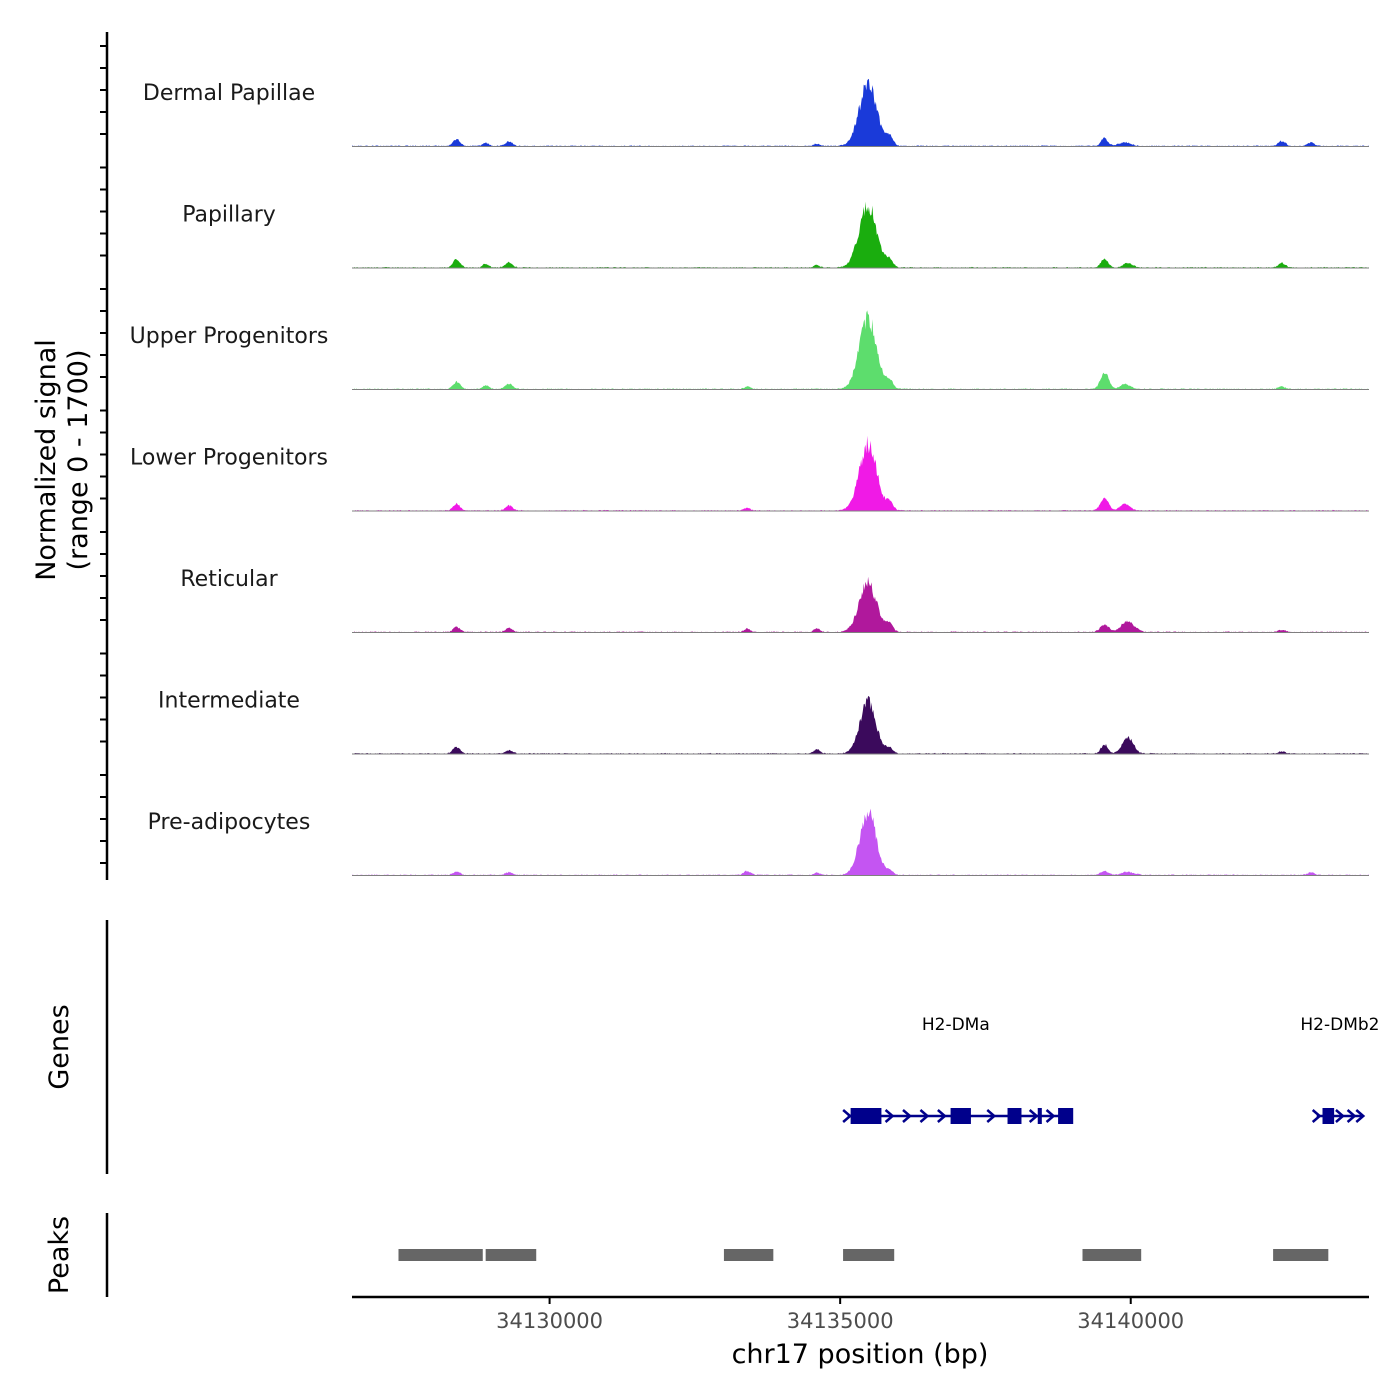  What do you see at coordinates (229, 822) in the screenshot?
I see `track-label: Pre-adipocytes` at bounding box center [229, 822].